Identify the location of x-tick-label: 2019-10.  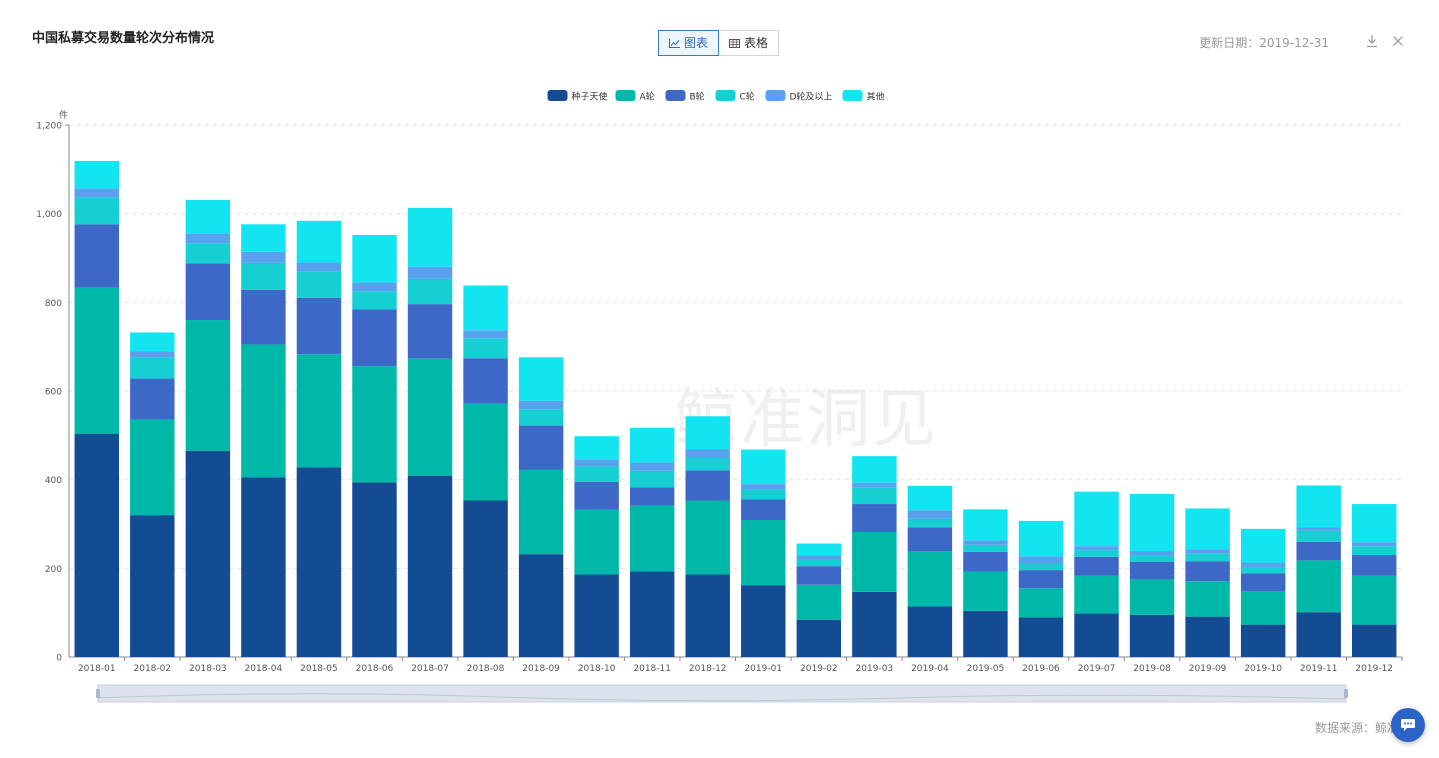
(1263, 669).